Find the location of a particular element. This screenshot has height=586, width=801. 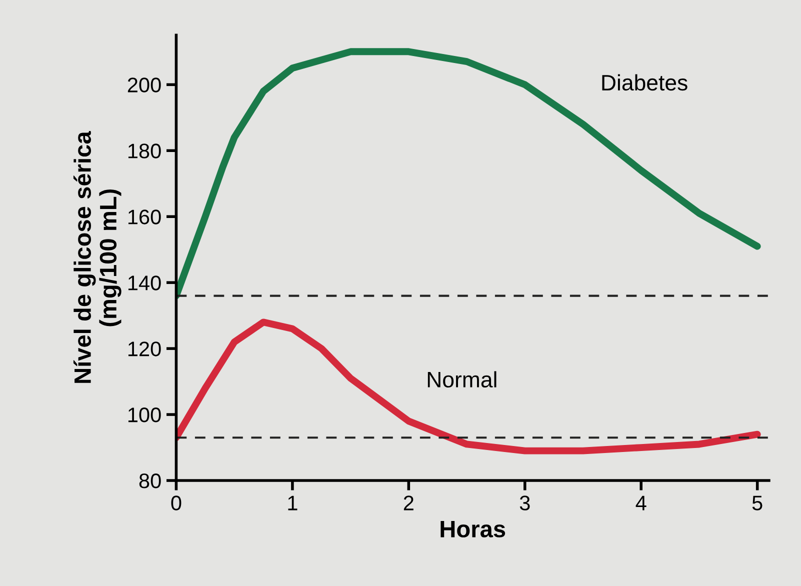

x-tick-label: 4 is located at coordinates (641, 503).